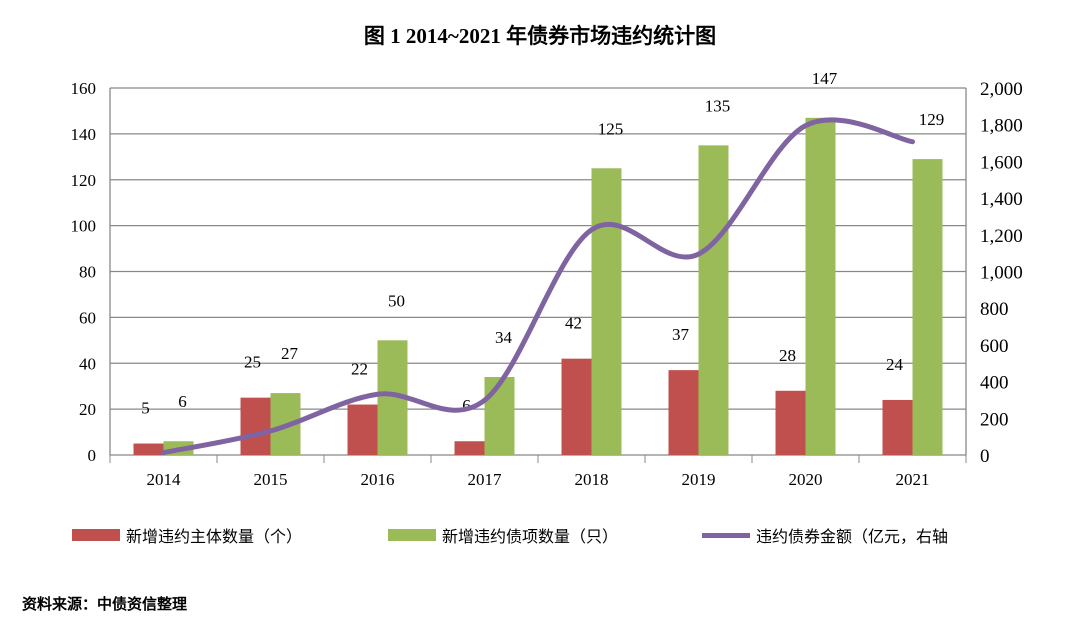  I want to click on chart-title: 图 1 2014~2021 年债券市场违约统计图, so click(540, 36).